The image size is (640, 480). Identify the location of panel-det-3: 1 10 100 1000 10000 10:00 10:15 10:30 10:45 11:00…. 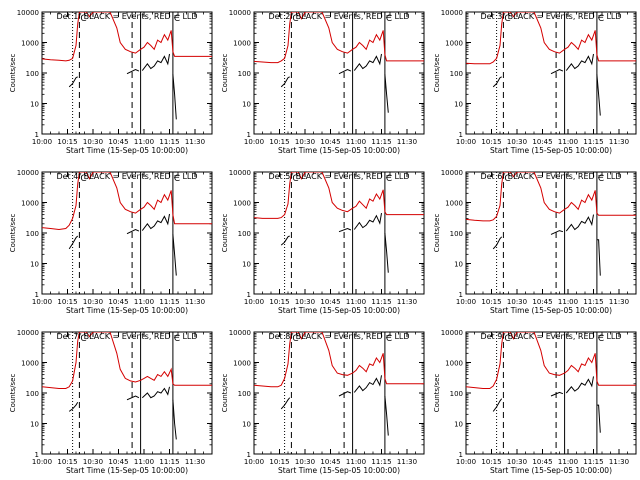
(535, 82).